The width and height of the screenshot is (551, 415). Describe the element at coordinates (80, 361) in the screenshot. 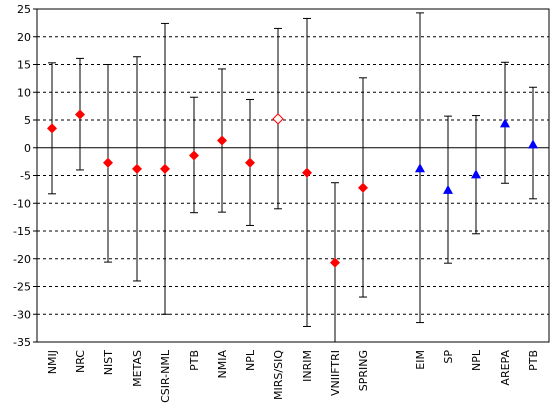

I see `category-label: NRC` at that location.